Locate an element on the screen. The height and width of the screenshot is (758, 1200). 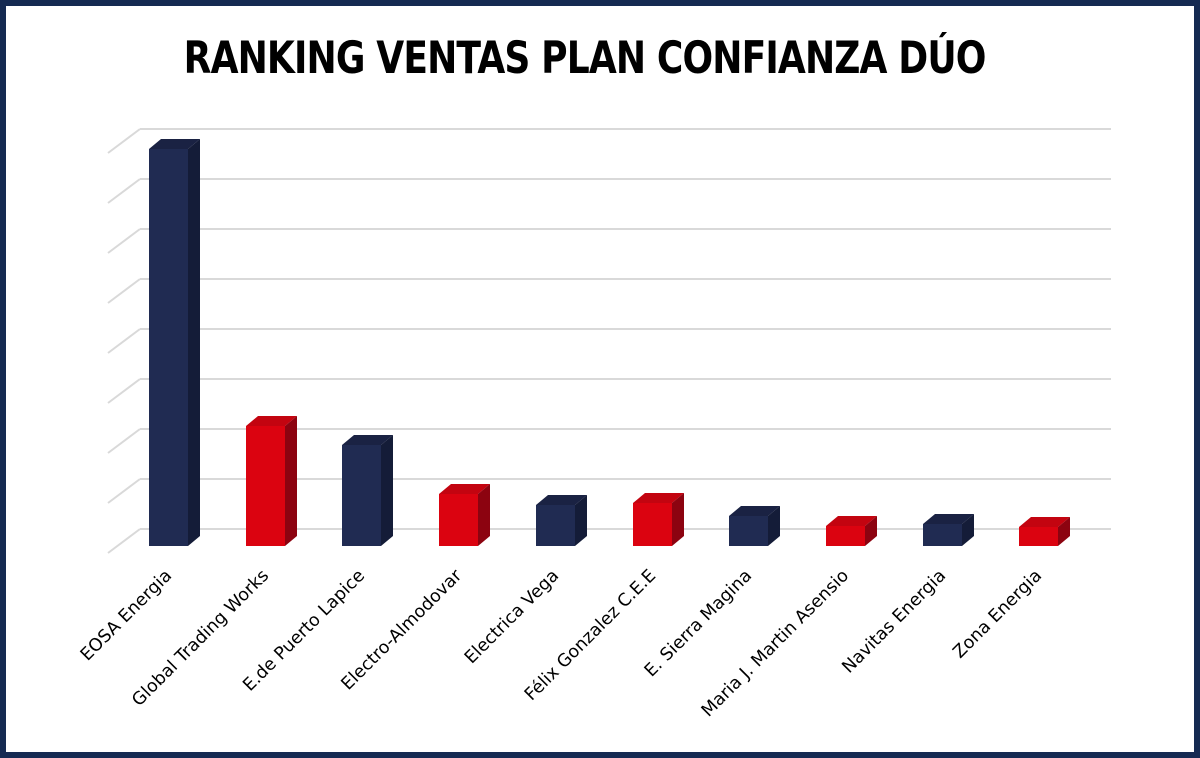
bar-e-de-puerto-lapice-top is located at coordinates (367, 440).